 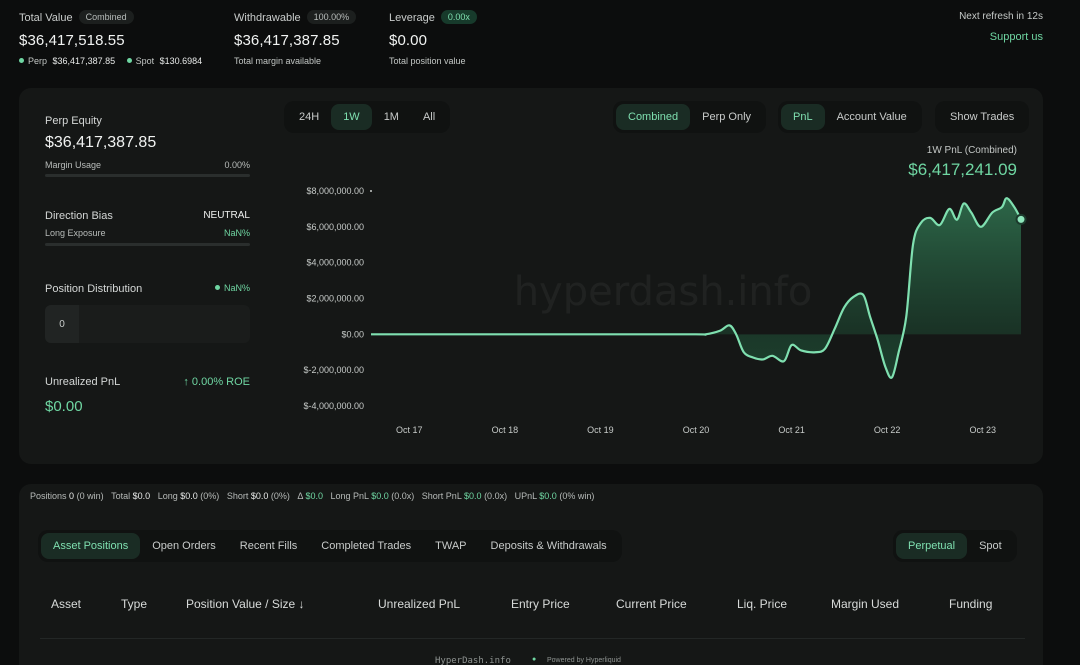 What do you see at coordinates (184, 546) in the screenshot?
I see `tab-open-orders: Open Orders` at bounding box center [184, 546].